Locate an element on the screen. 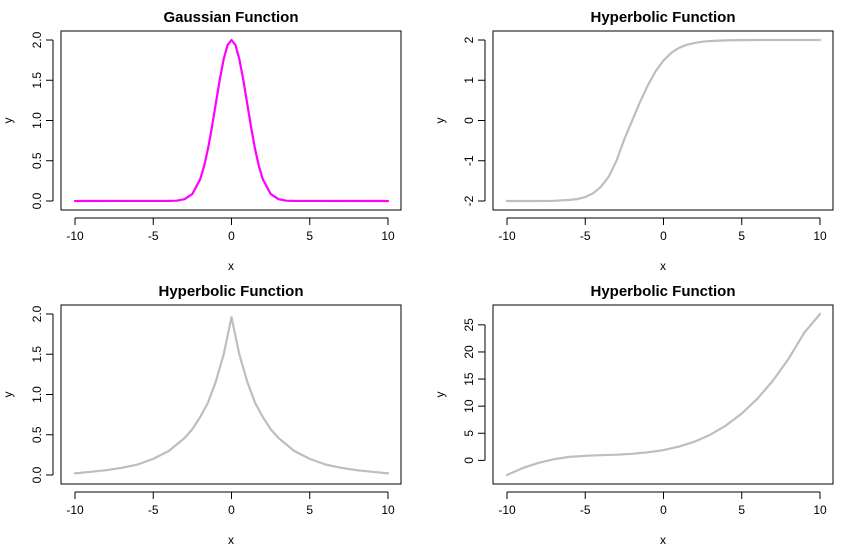  y-tick-label: 5 is located at coordinates (469, 433).